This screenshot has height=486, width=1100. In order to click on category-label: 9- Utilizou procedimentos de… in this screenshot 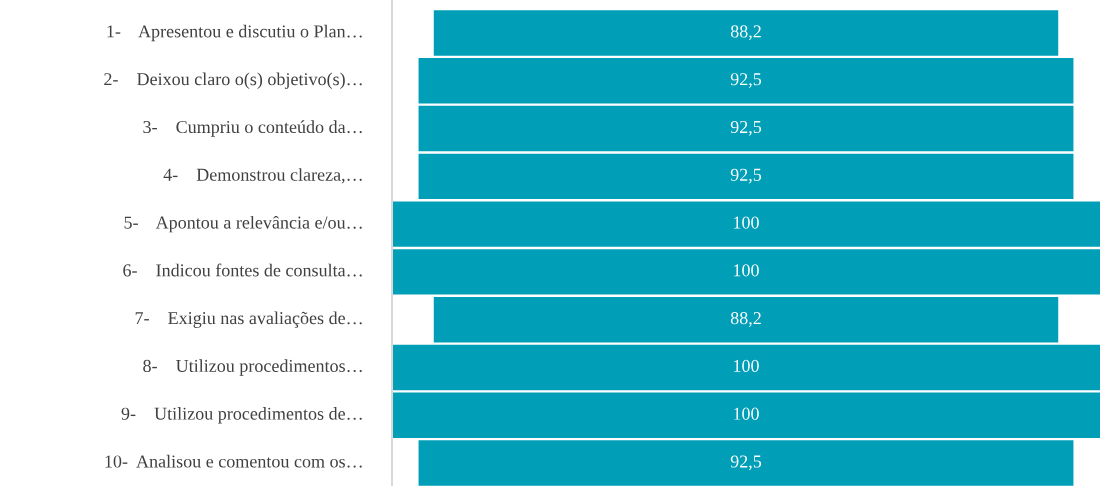, I will do `click(241, 415)`.